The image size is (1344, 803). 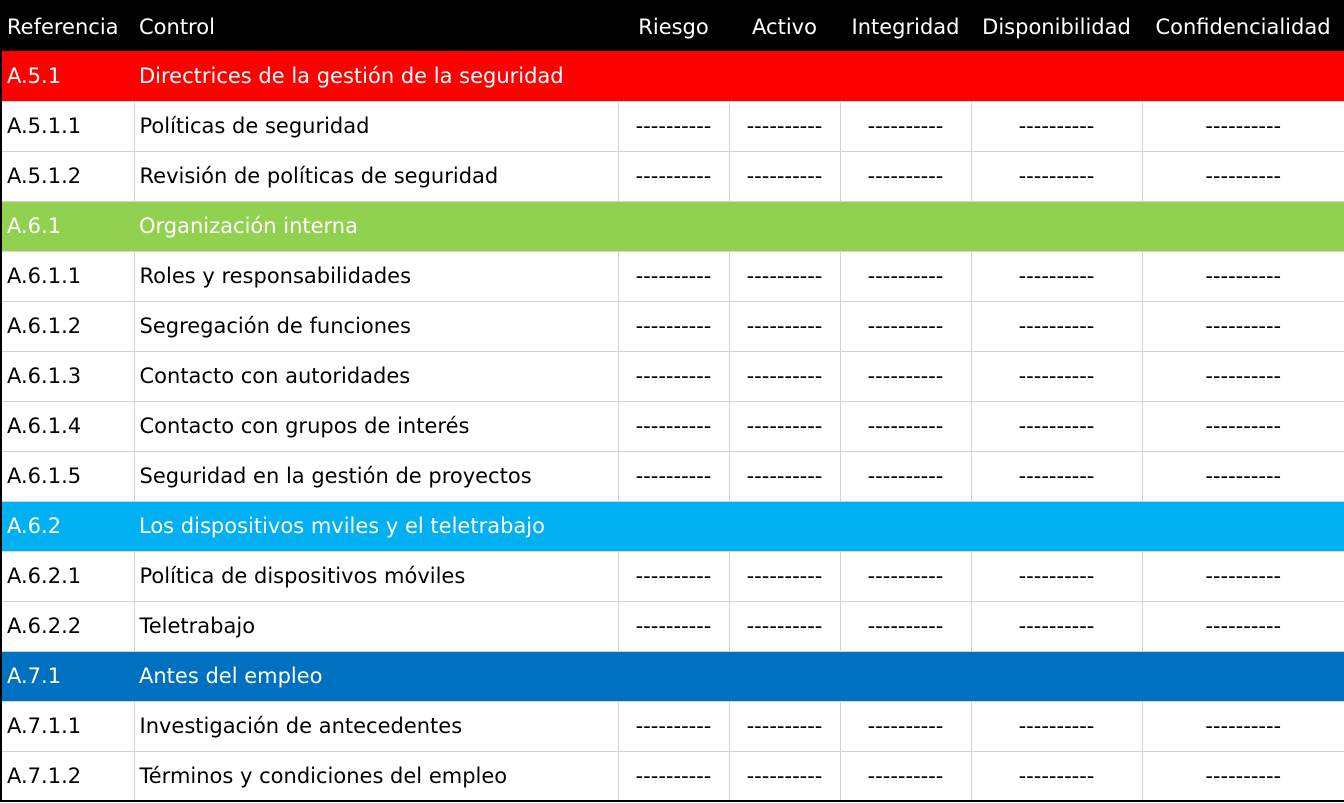 I want to click on cell-referencia: A.6.1.5, so click(x=67, y=476).